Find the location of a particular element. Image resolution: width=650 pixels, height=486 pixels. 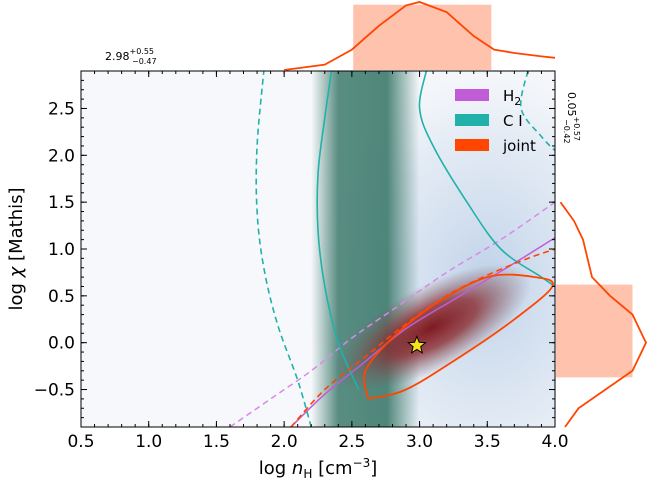

y-tick-label: 1.0 is located at coordinates (61, 250).